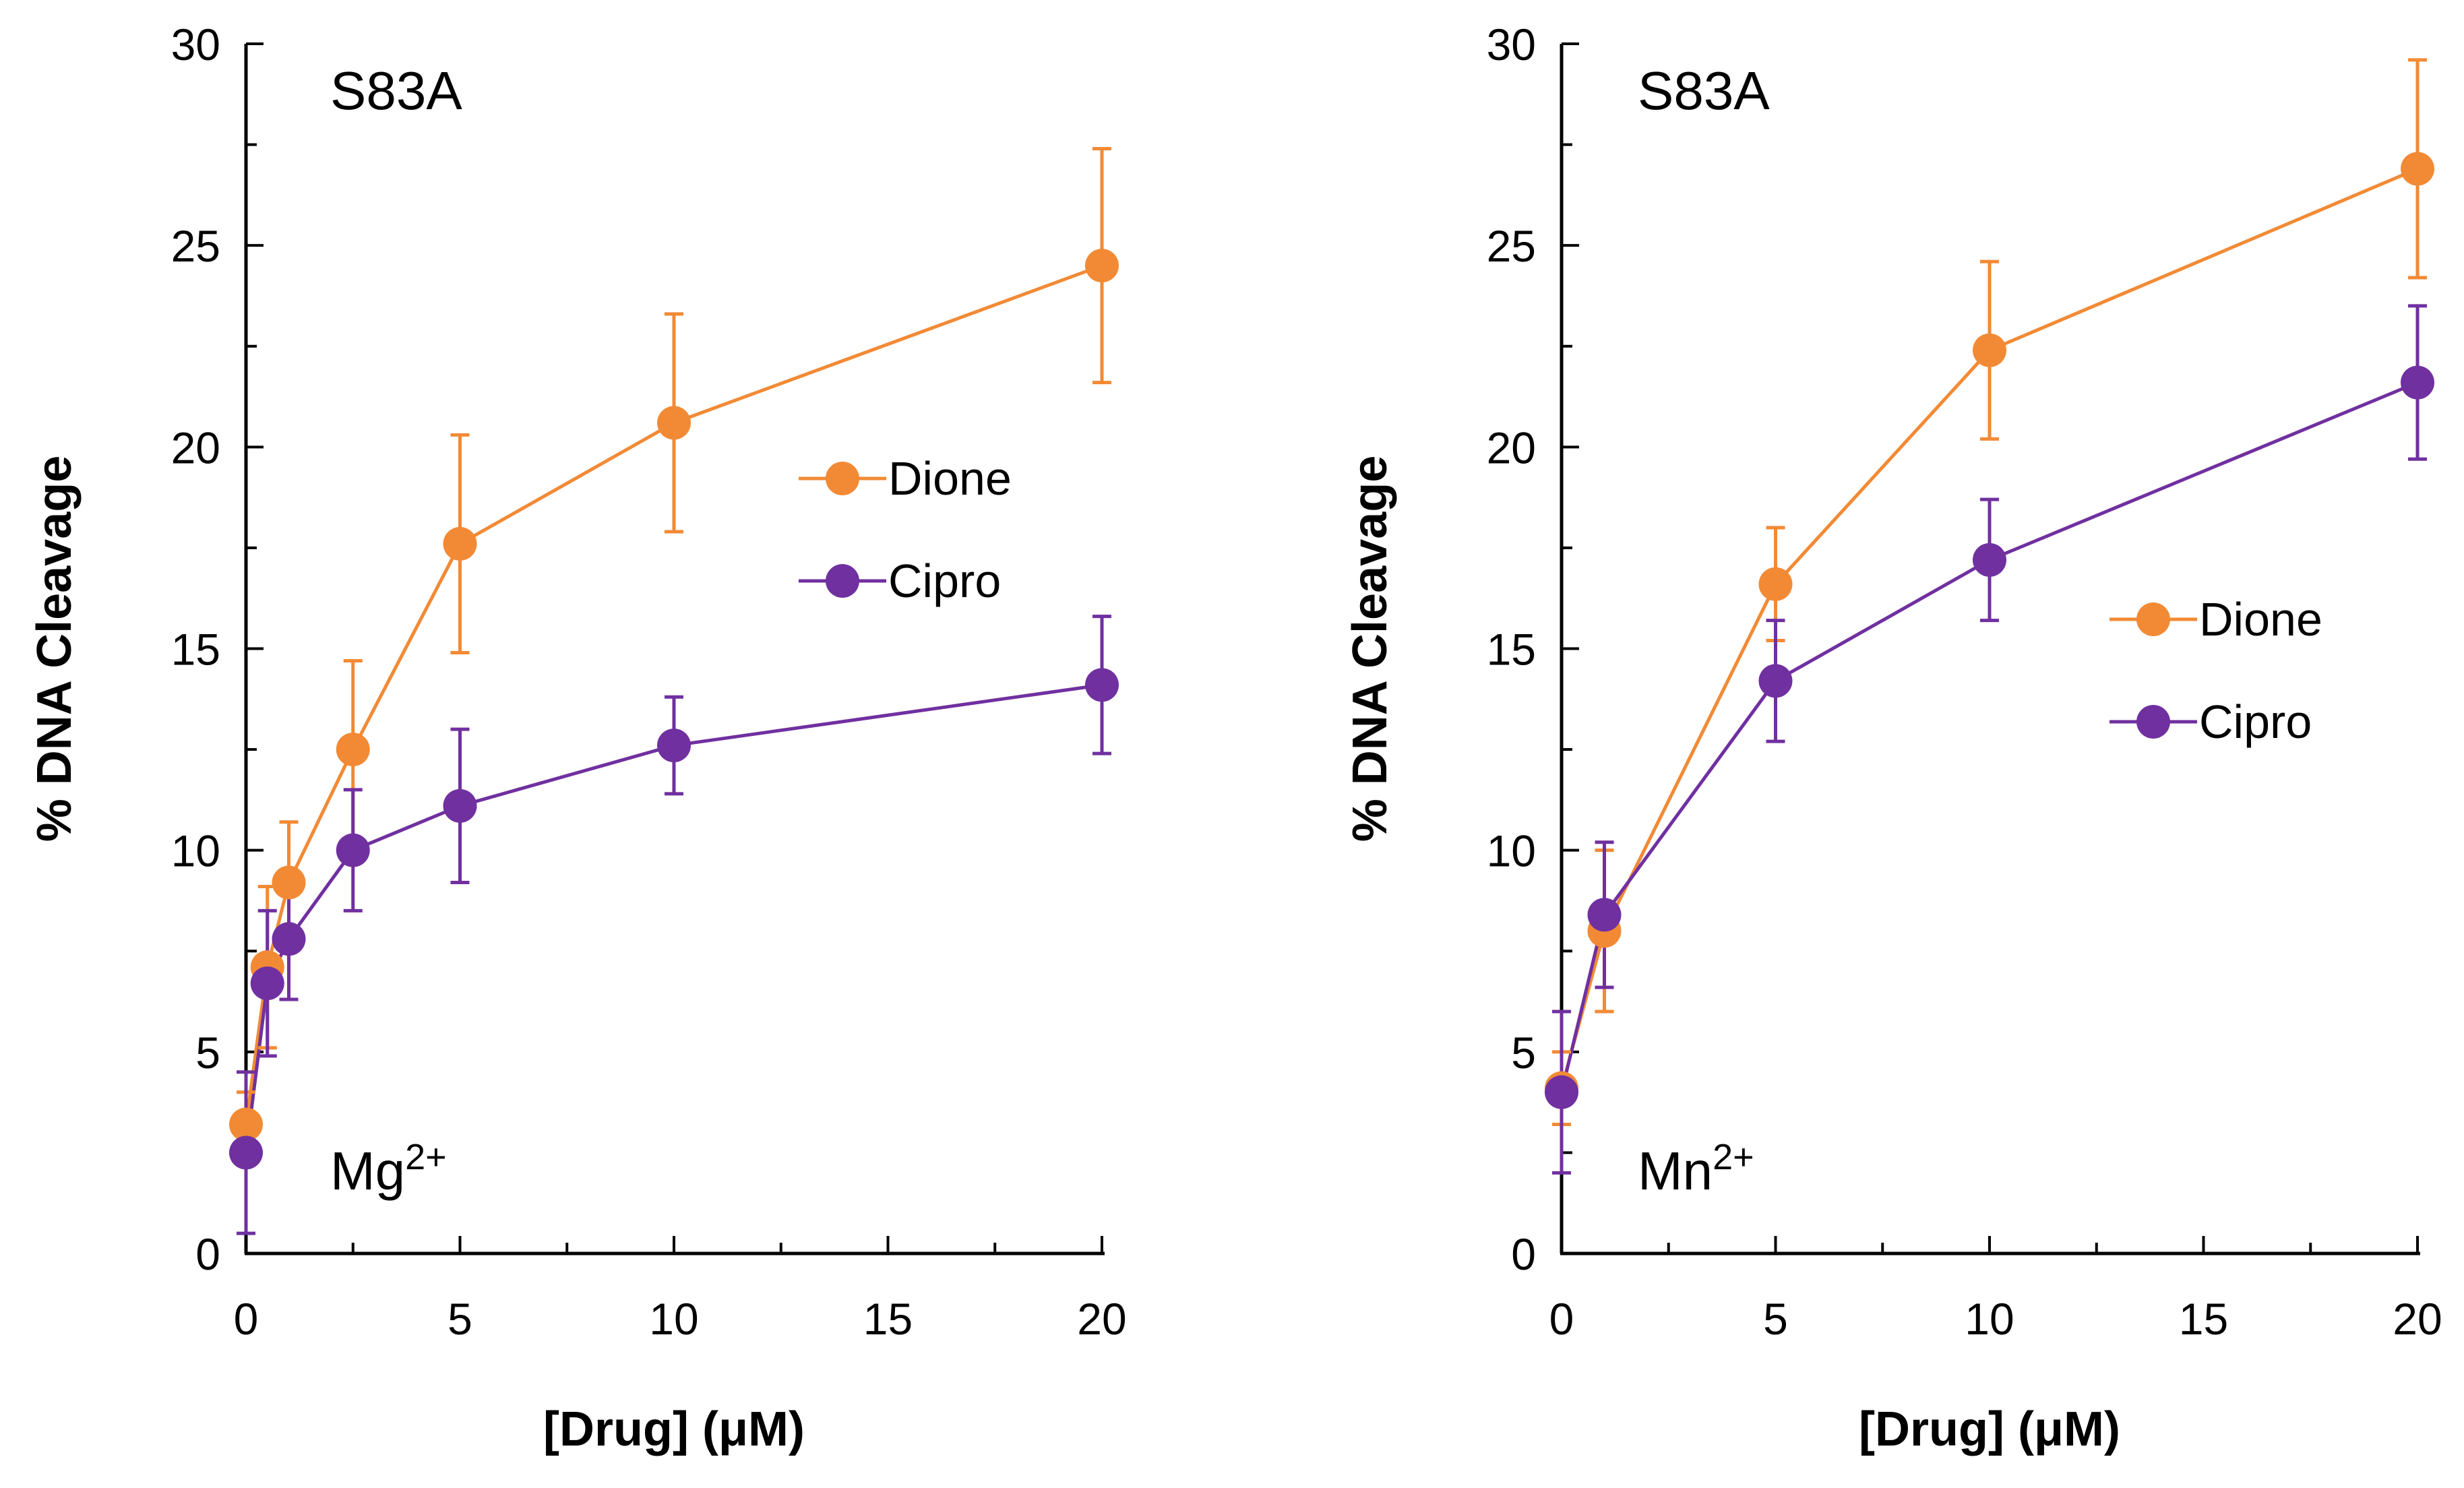 This screenshot has height=1488, width=2464. I want to click on ion-annotation: Mg2+, so click(389, 1169).